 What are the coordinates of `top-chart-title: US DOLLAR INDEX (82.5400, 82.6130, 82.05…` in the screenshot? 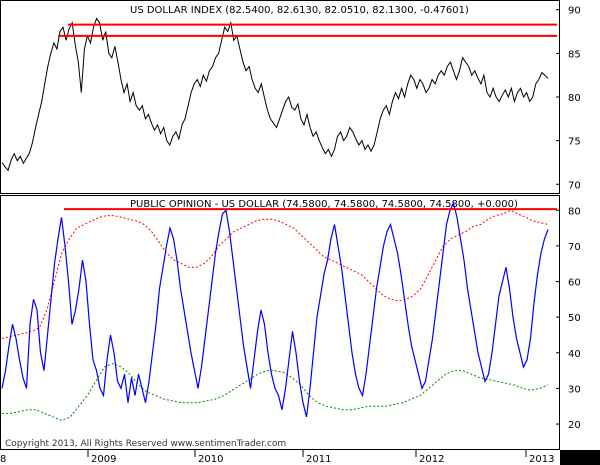 It's located at (299, 10).